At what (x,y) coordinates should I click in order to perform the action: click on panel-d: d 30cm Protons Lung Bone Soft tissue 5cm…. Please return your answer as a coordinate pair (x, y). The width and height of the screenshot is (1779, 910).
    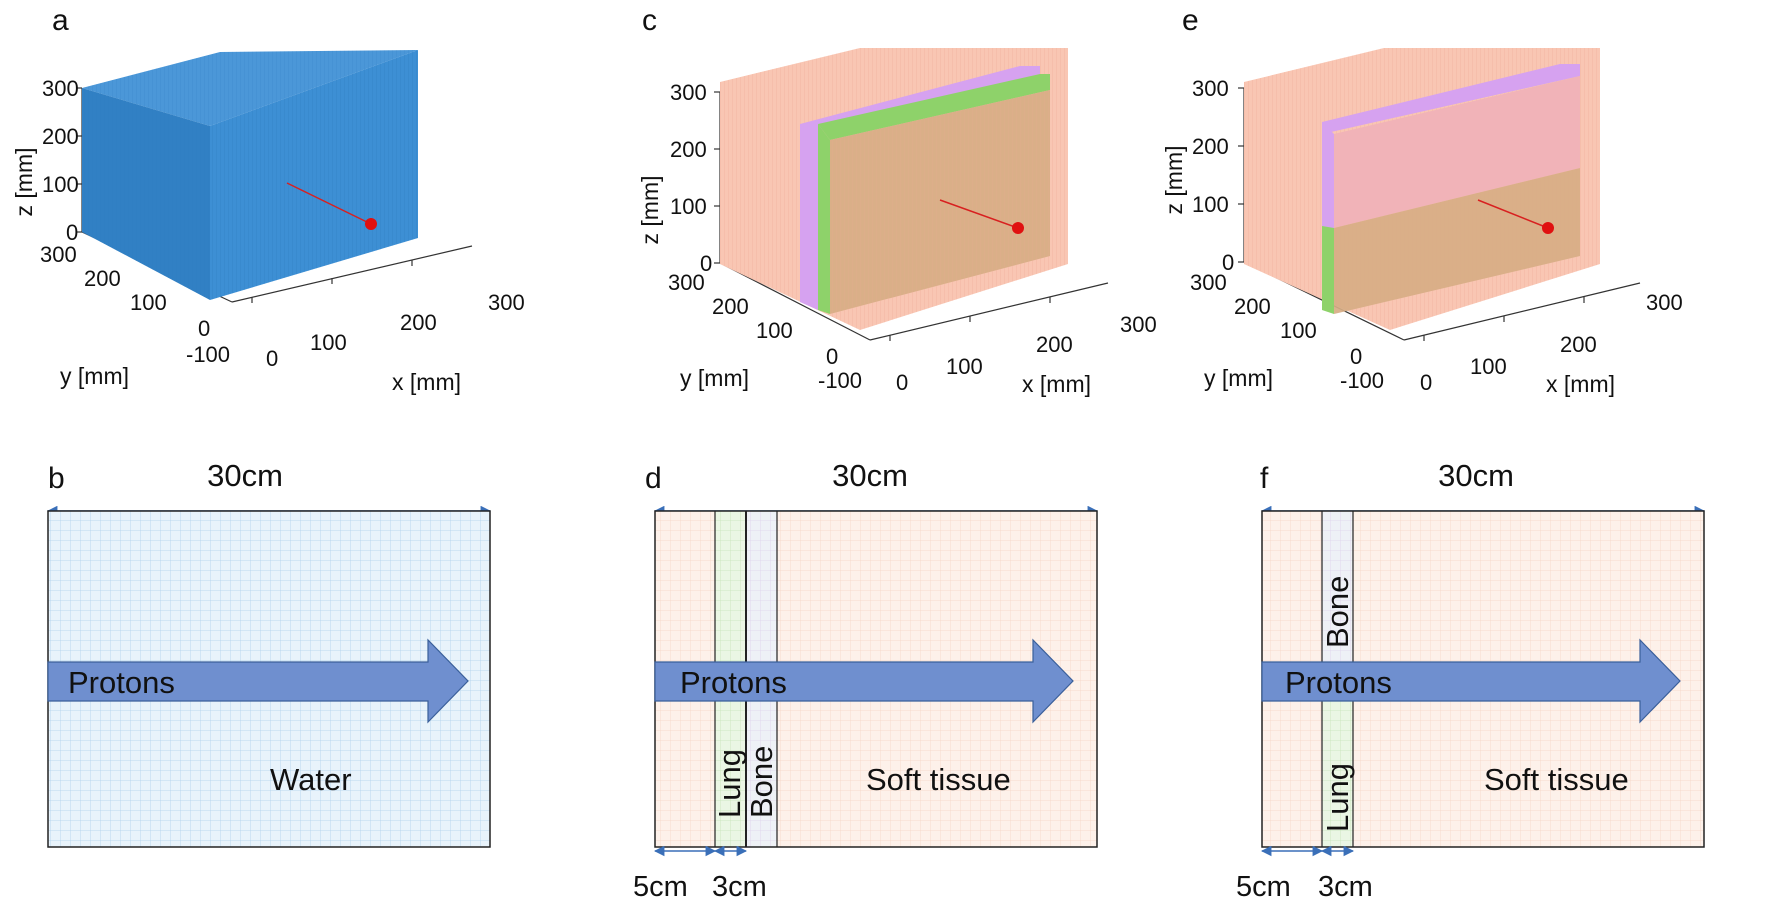
    Looking at the image, I should click on (866, 680).